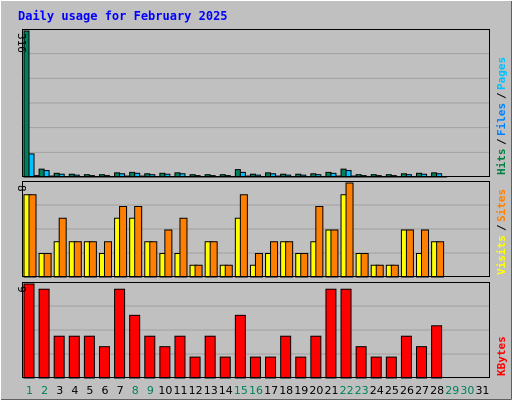 The width and height of the screenshot is (512, 400). What do you see at coordinates (467, 390) in the screenshot?
I see `day-label: 30` at bounding box center [467, 390].